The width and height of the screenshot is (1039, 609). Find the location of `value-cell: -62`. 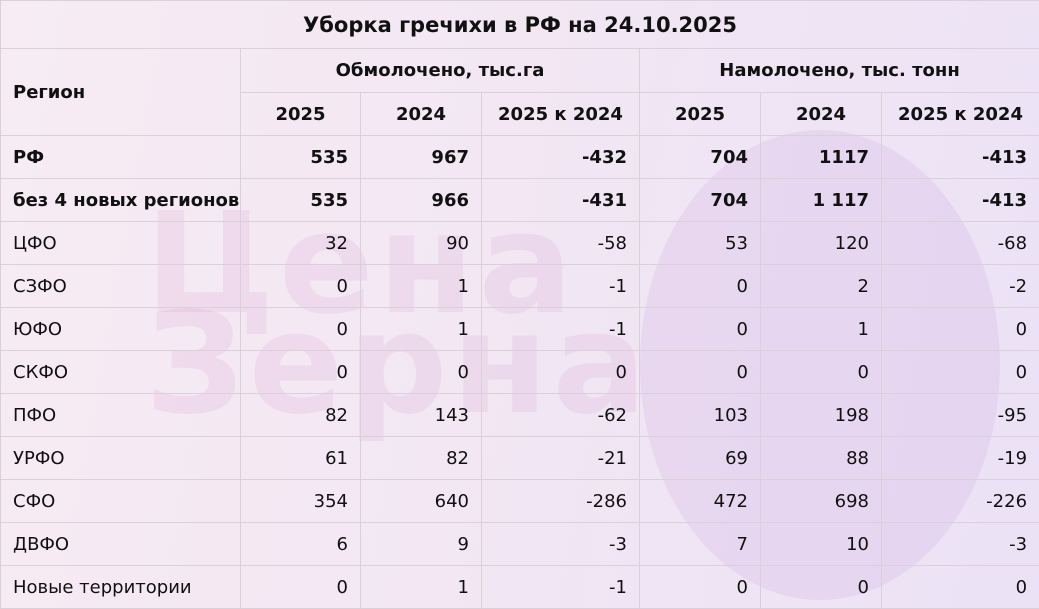

value-cell: -62 is located at coordinates (561, 415).